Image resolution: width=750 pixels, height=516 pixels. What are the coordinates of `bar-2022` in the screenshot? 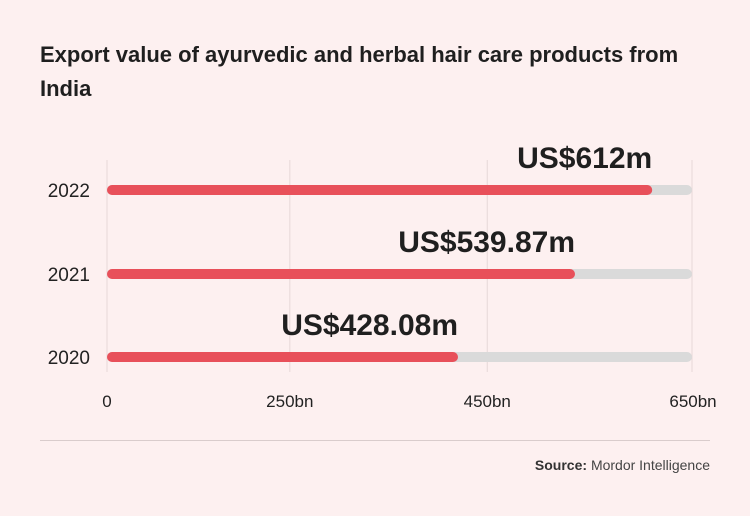 It's located at (380, 190).